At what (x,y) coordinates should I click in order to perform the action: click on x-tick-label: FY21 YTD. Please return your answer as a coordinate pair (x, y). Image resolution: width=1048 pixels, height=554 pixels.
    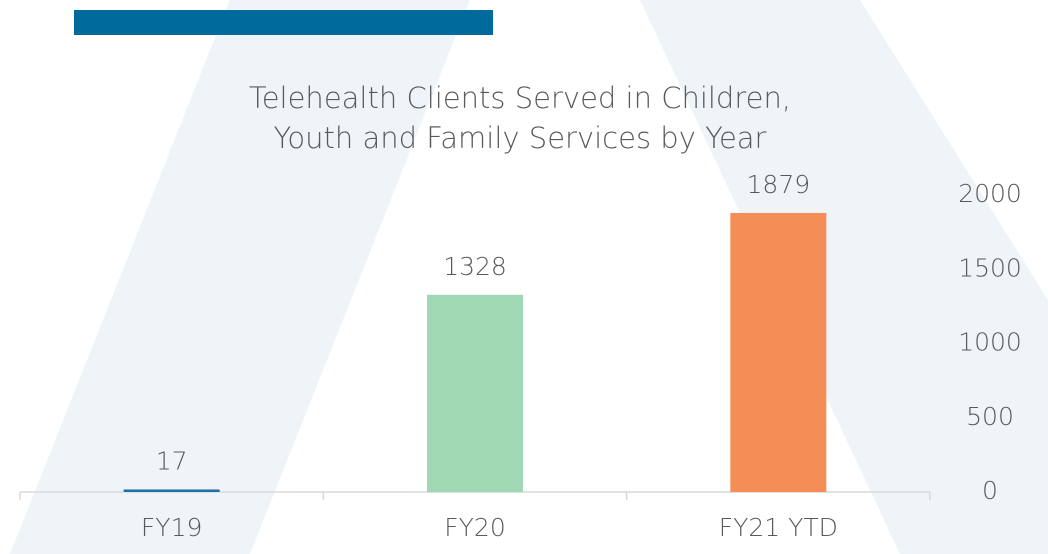
    Looking at the image, I should click on (778, 527).